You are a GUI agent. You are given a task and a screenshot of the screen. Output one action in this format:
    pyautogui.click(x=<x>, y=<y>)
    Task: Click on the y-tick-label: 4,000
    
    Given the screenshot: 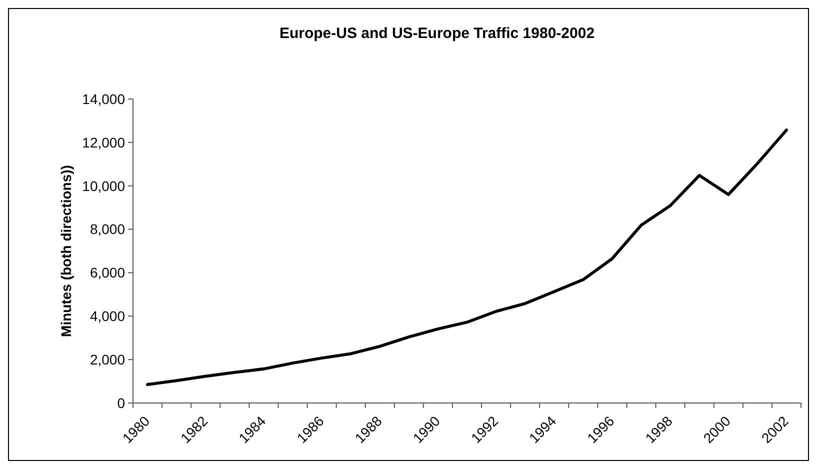 What is the action you would take?
    pyautogui.click(x=108, y=316)
    